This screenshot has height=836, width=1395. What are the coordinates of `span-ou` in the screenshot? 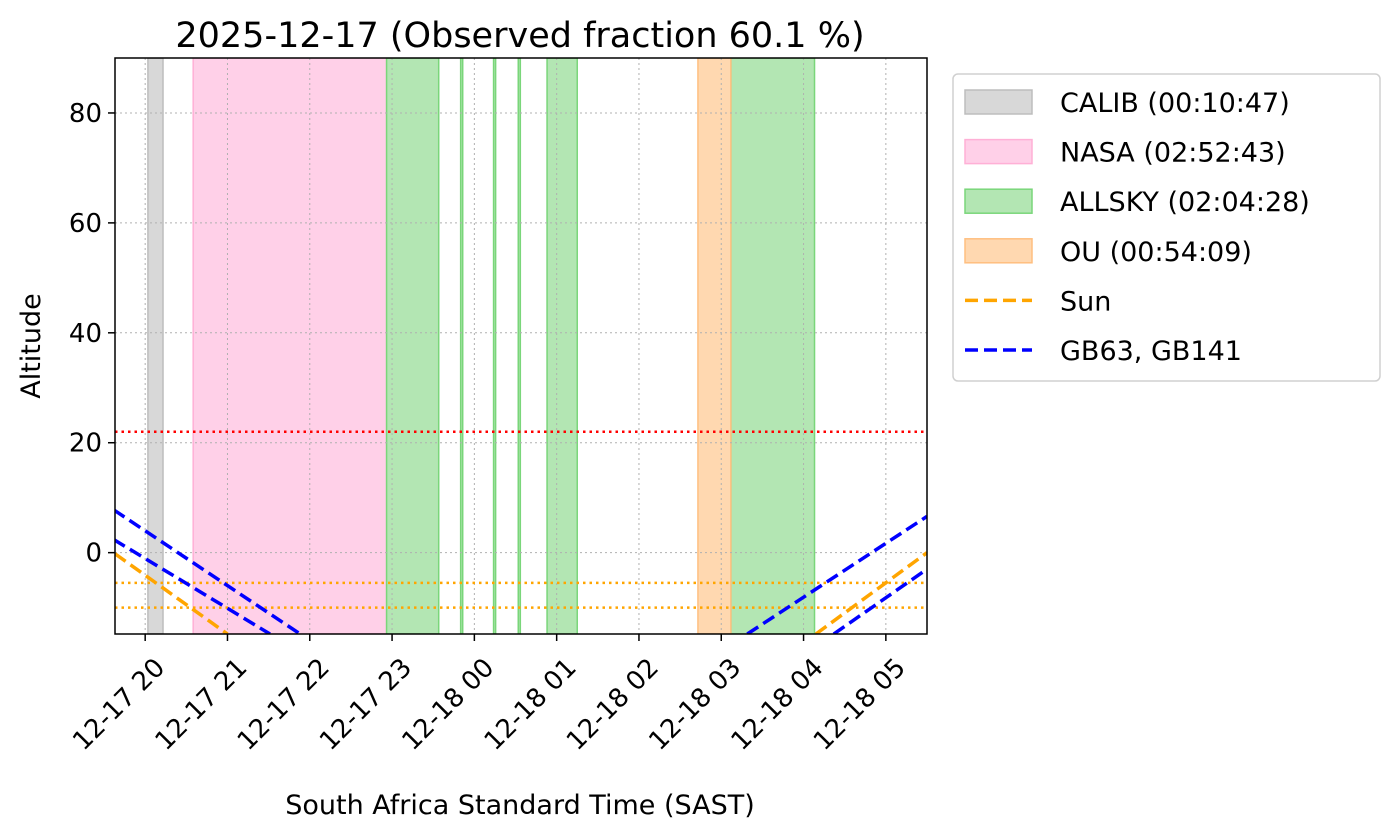 It's located at (714, 346).